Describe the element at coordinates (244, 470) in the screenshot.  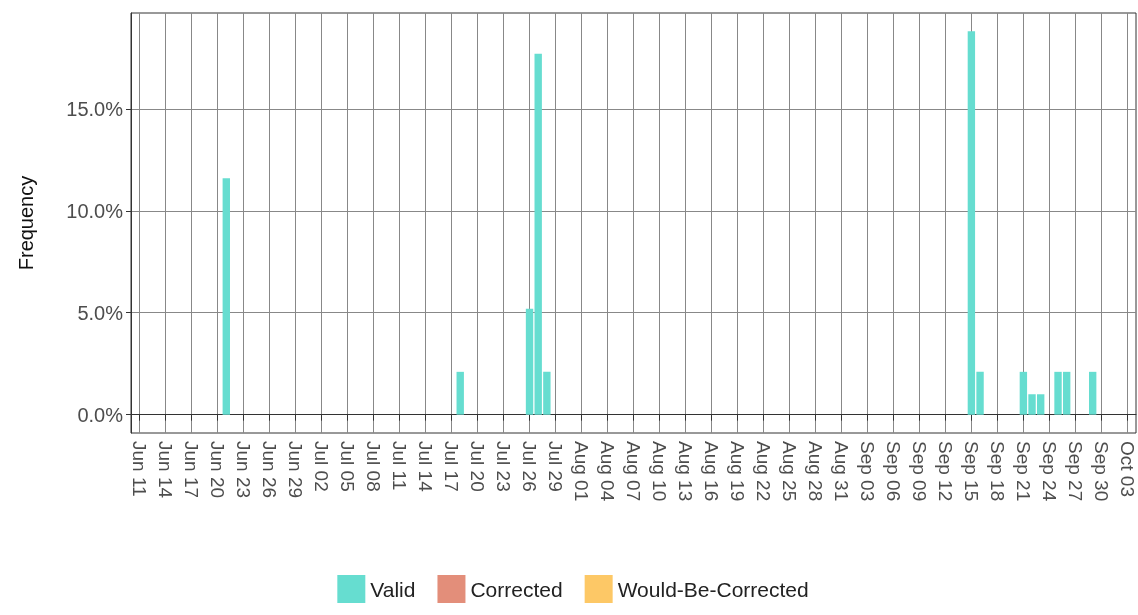
I see `x-tick-label: Jun 23` at that location.